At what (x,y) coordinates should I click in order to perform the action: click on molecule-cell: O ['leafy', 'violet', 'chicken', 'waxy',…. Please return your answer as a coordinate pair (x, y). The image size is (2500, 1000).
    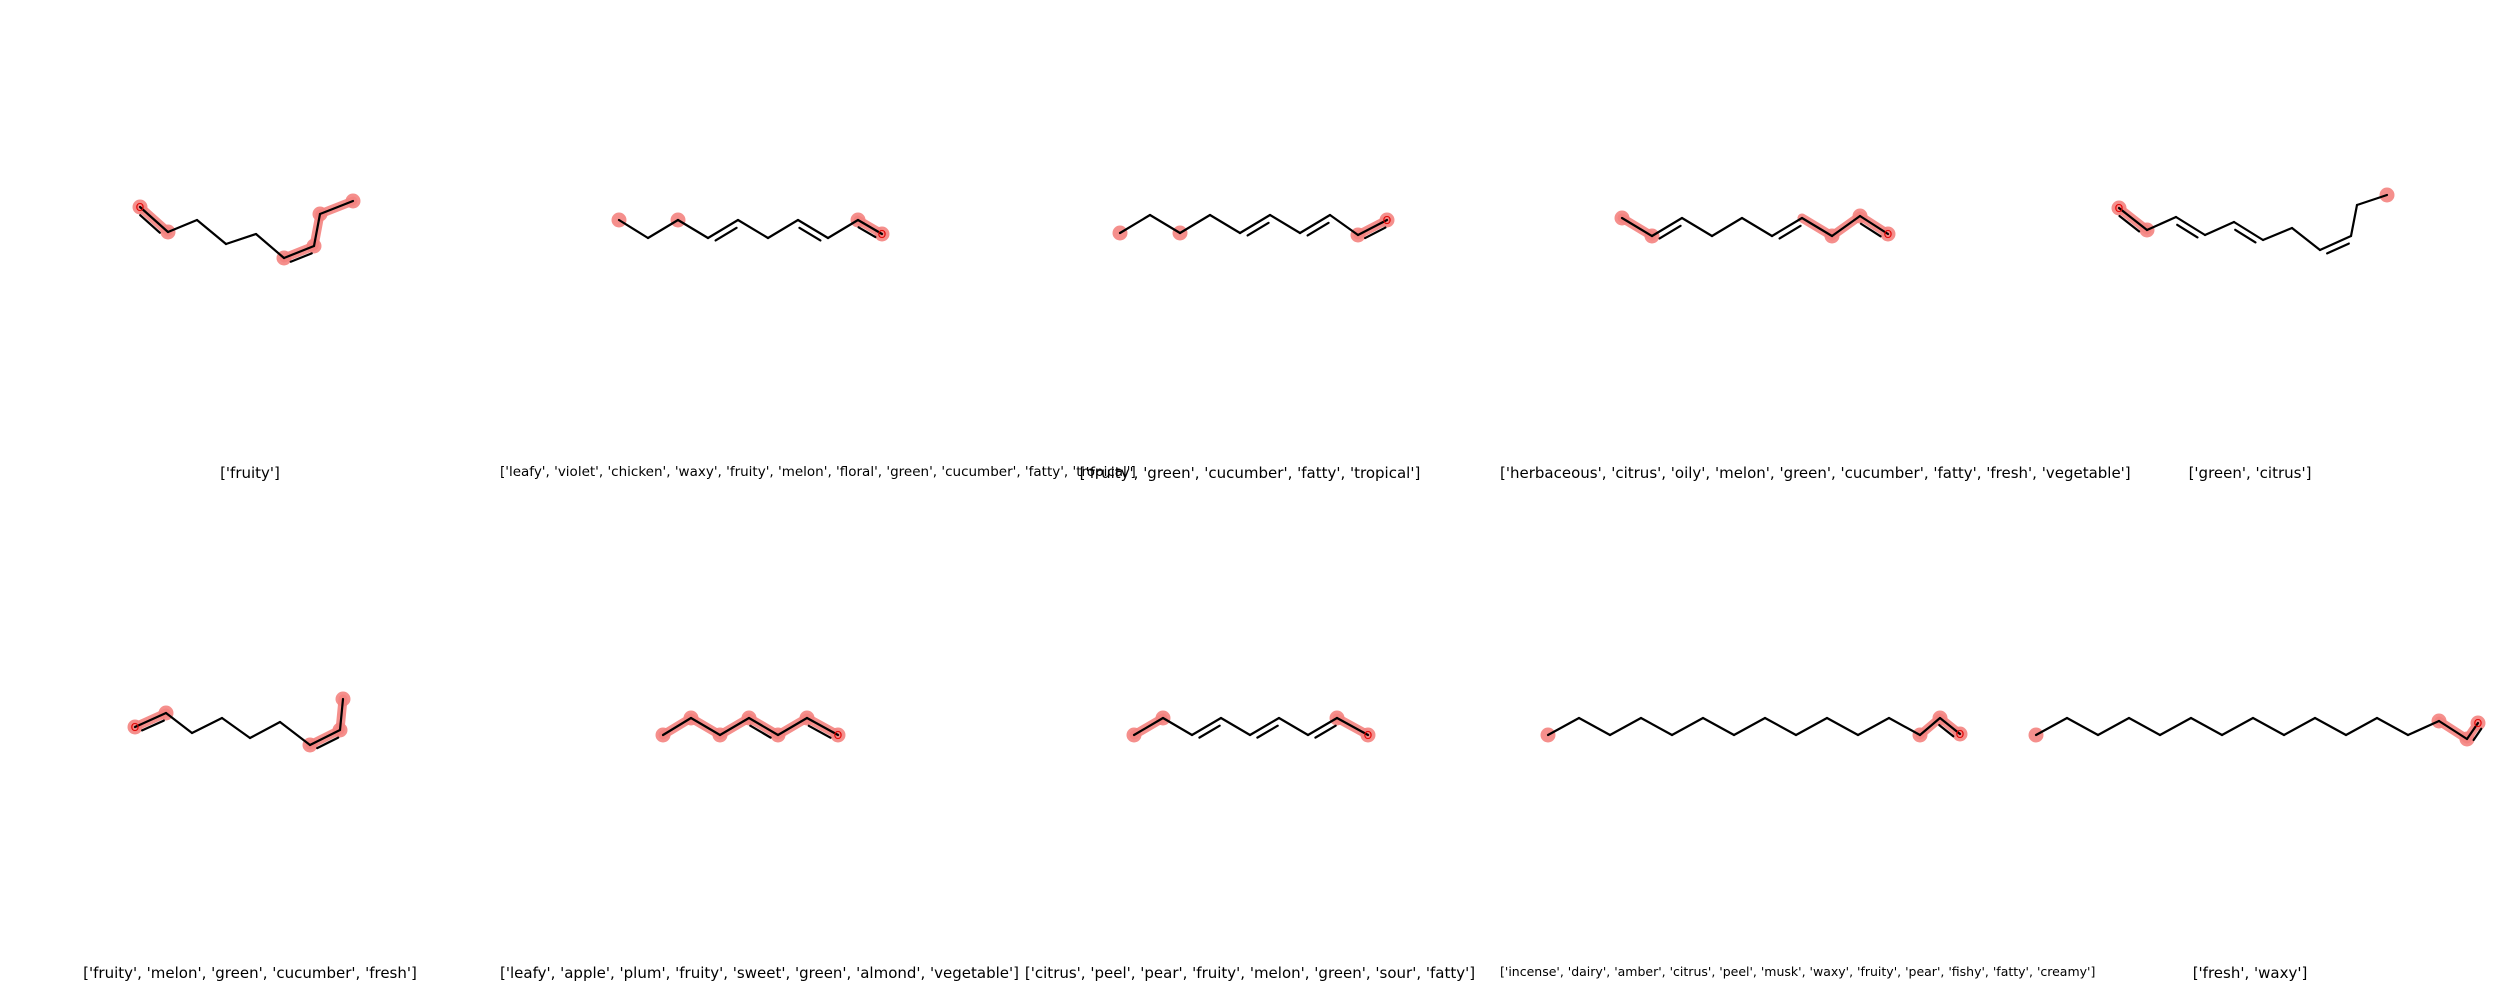
    Looking at the image, I should click on (818, 250).